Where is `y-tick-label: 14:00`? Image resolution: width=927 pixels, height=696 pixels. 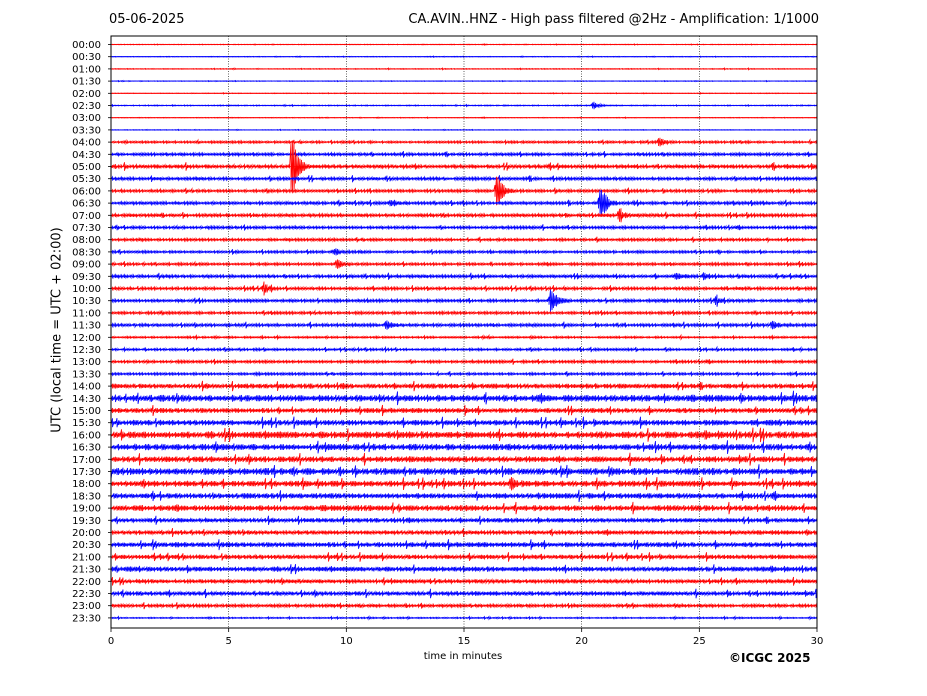
y-tick-label: 14:00 is located at coordinates (86, 387).